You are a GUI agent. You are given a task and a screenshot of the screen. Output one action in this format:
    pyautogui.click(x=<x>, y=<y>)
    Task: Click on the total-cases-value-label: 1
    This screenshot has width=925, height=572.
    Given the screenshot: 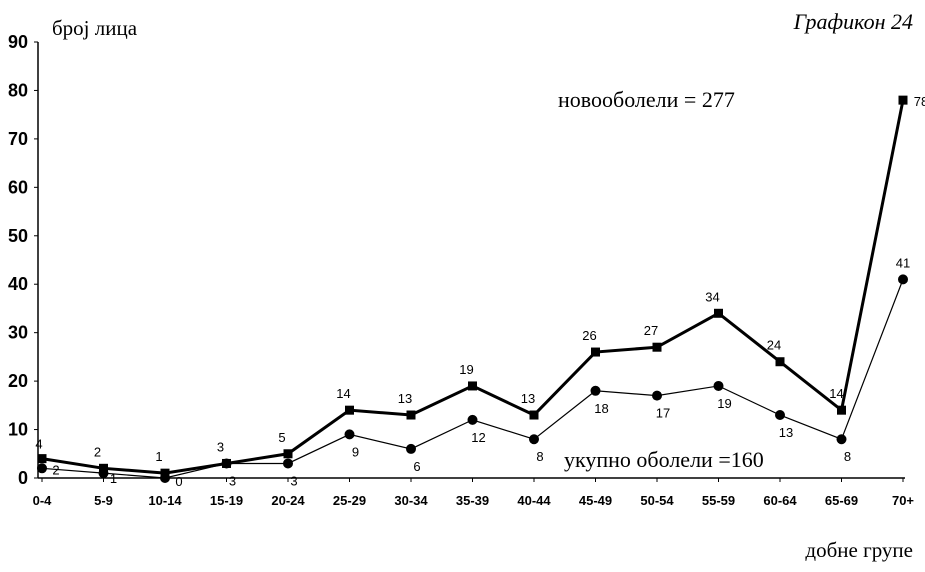 What is the action you would take?
    pyautogui.click(x=113, y=478)
    